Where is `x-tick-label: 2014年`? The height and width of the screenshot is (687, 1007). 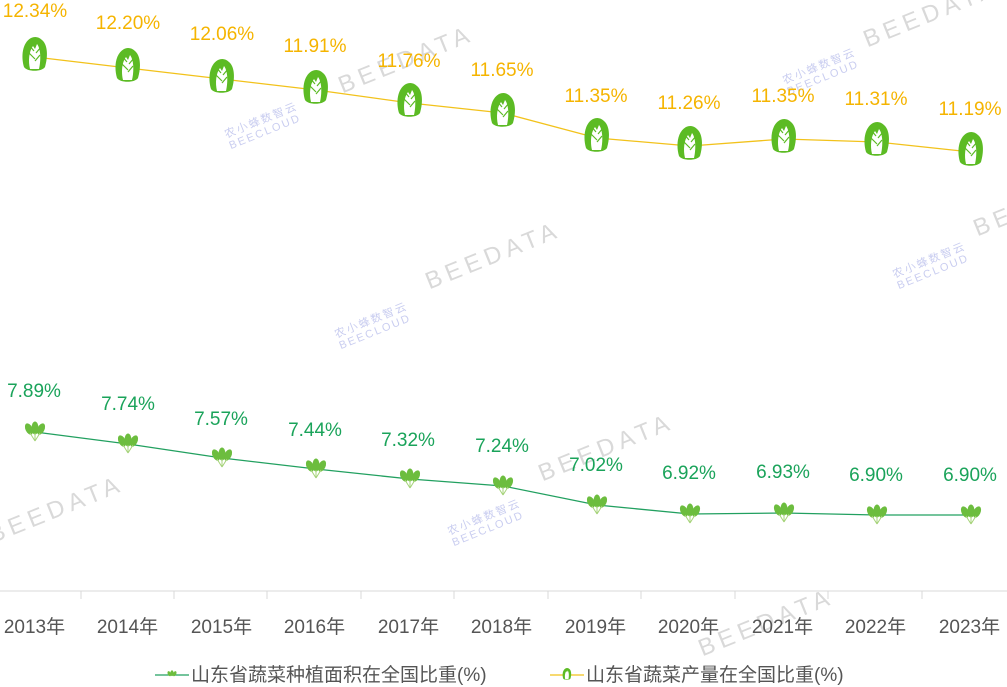 x-tick-label: 2014年 is located at coordinates (127, 627).